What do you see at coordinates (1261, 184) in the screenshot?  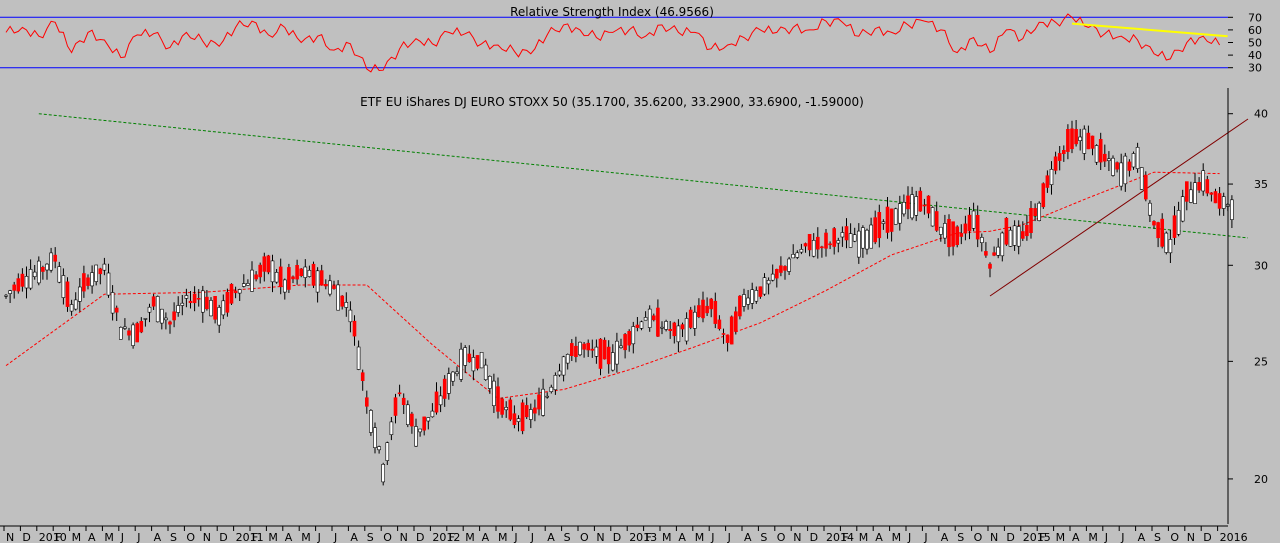 I see `price-tick-label: 35` at bounding box center [1261, 184].